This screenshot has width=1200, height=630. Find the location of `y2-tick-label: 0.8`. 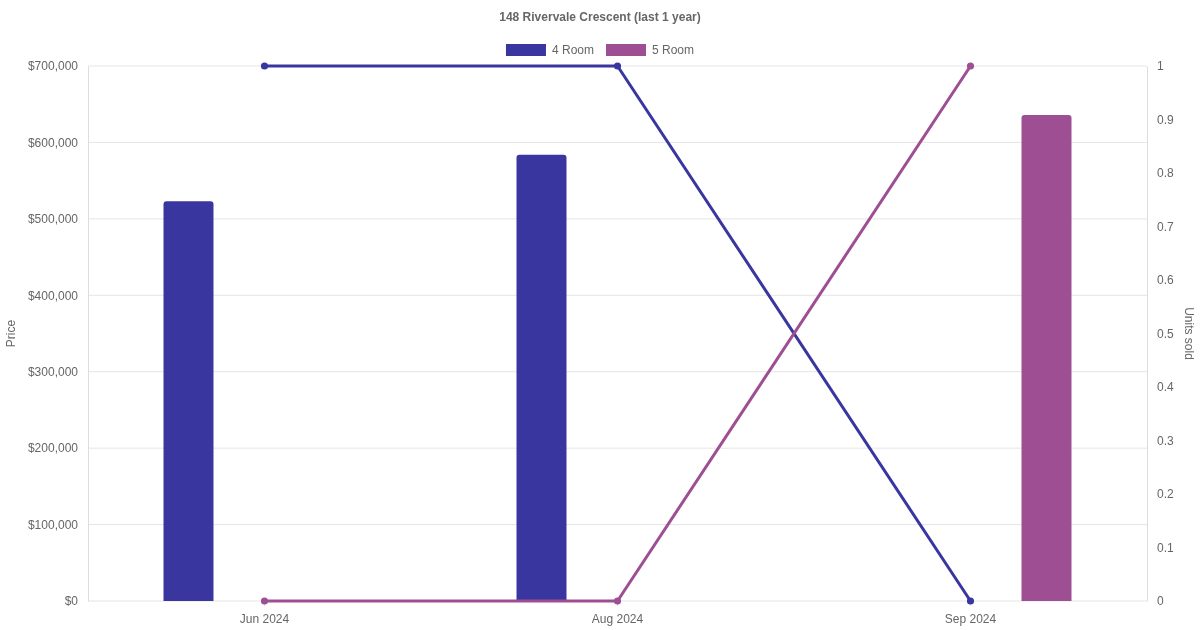

y2-tick-label: 0.8 is located at coordinates (1166, 173).